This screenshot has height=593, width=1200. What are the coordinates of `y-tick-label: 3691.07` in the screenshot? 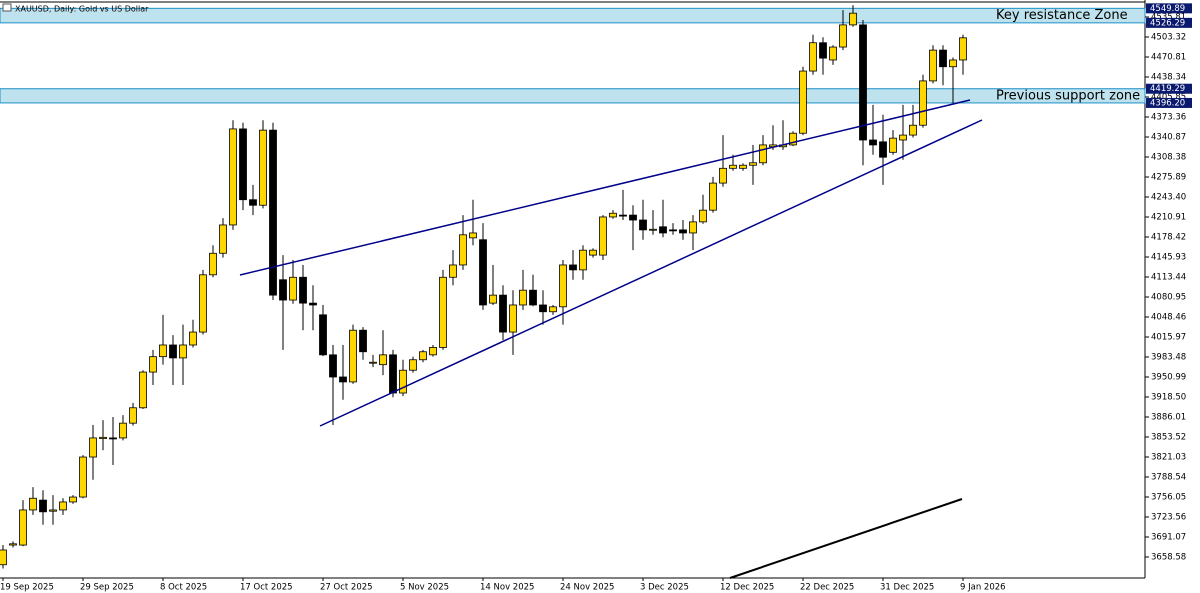 It's located at (1168, 538).